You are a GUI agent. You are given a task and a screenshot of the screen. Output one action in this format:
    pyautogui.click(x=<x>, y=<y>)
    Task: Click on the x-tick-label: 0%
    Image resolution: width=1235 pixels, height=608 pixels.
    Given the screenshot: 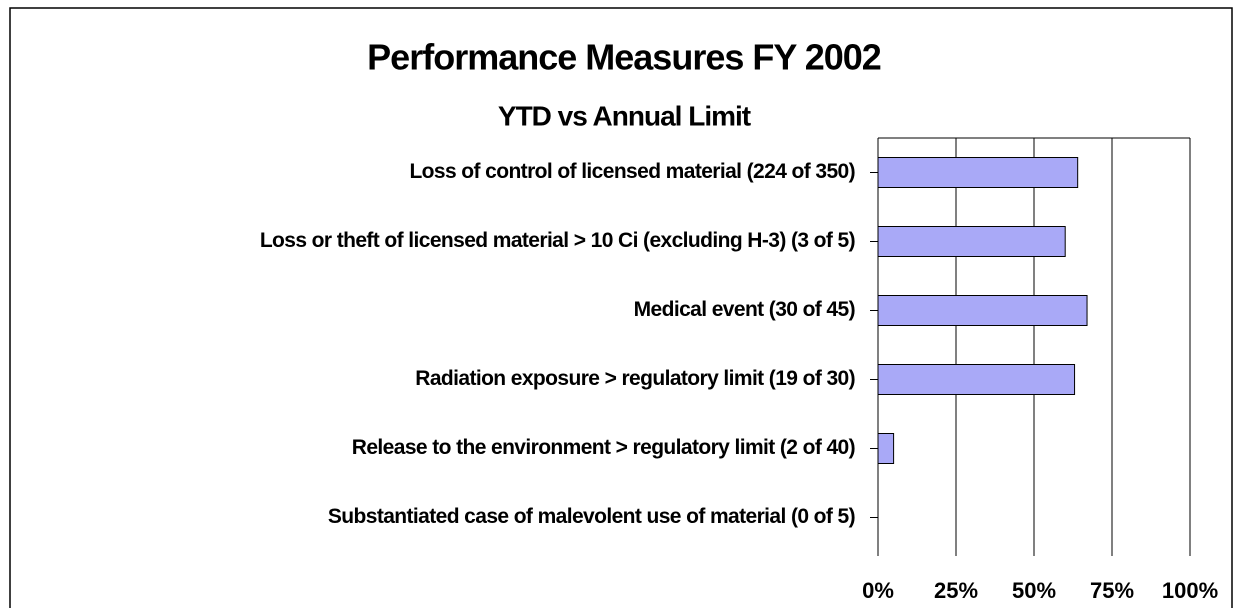 What is the action you would take?
    pyautogui.click(x=878, y=590)
    